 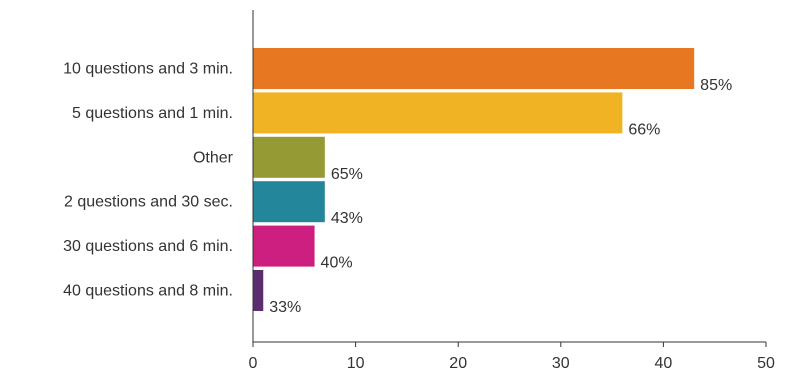 I want to click on data-label: 43%, so click(x=347, y=218).